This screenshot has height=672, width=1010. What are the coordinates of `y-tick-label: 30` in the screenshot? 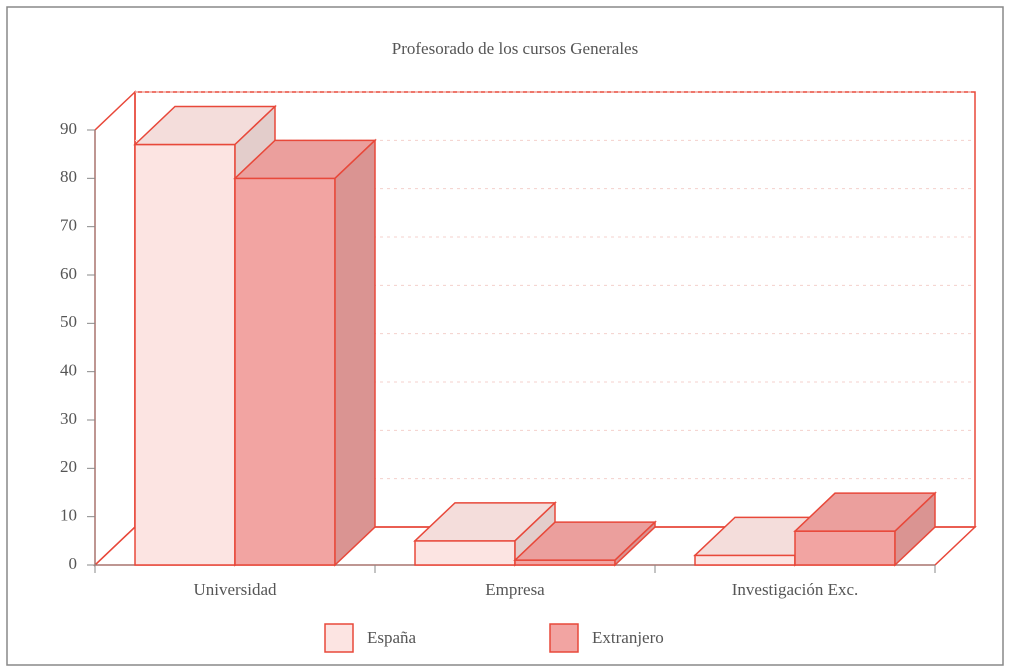 It's located at (68, 418).